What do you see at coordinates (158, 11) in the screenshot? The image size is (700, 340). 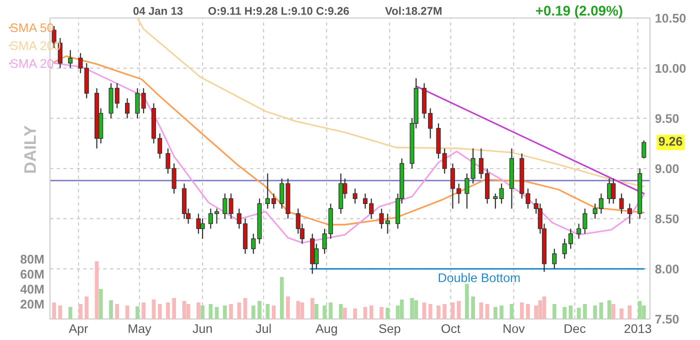 I see `text: 04 Jan 13` at bounding box center [158, 11].